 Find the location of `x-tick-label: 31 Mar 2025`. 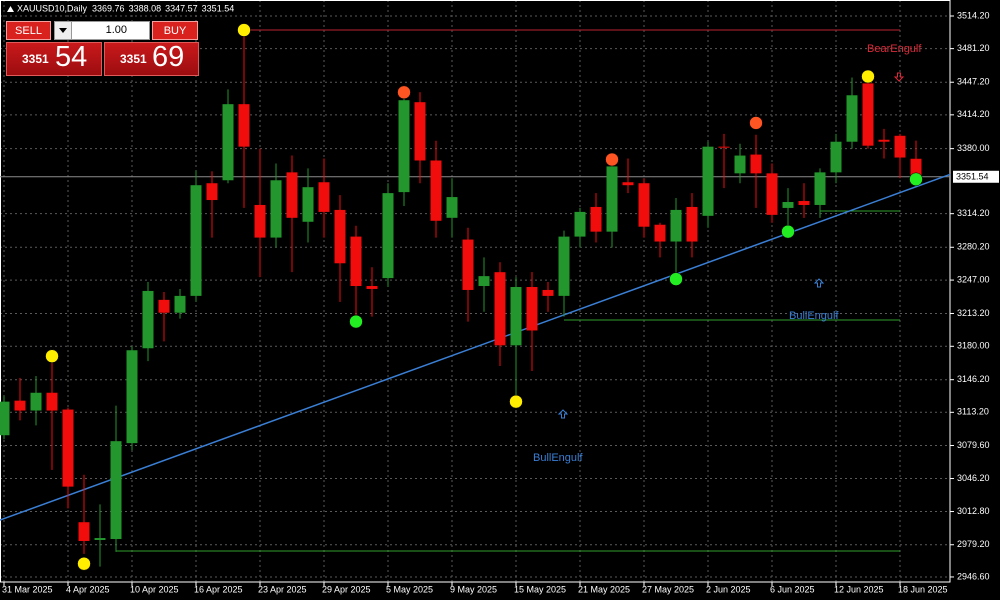

x-tick-label: 31 Mar 2025 is located at coordinates (27, 589).